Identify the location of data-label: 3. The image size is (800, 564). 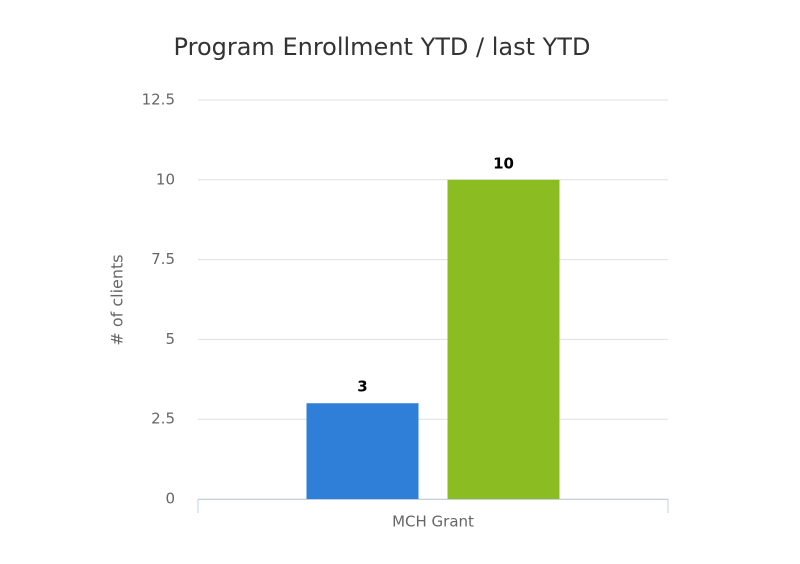
(362, 387).